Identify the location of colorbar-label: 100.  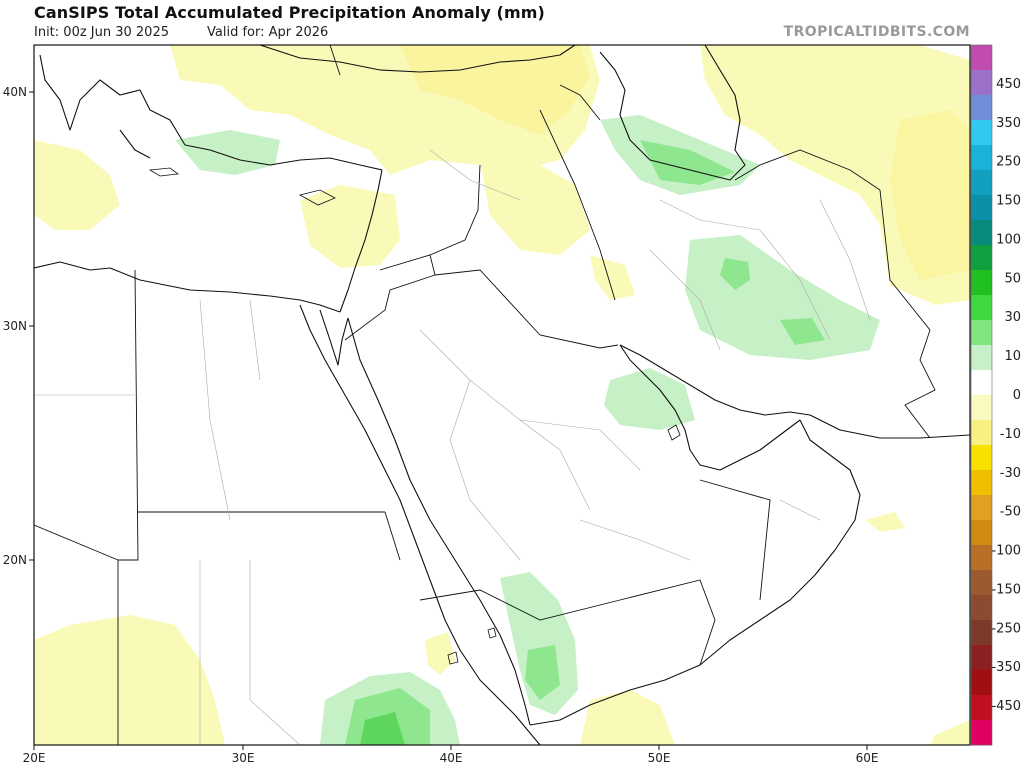
(1008, 239).